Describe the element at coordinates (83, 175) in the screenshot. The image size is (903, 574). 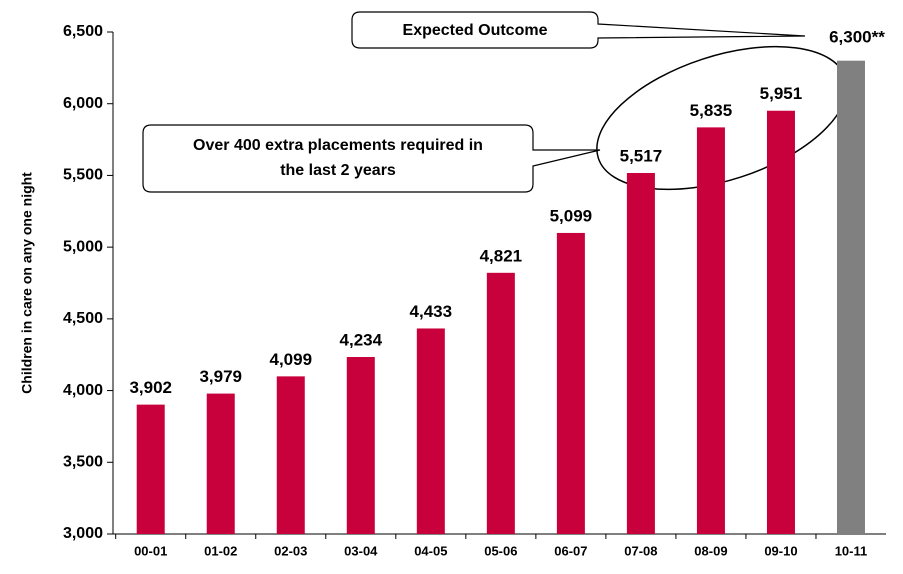
I see `y-tick-label: 5,500` at that location.